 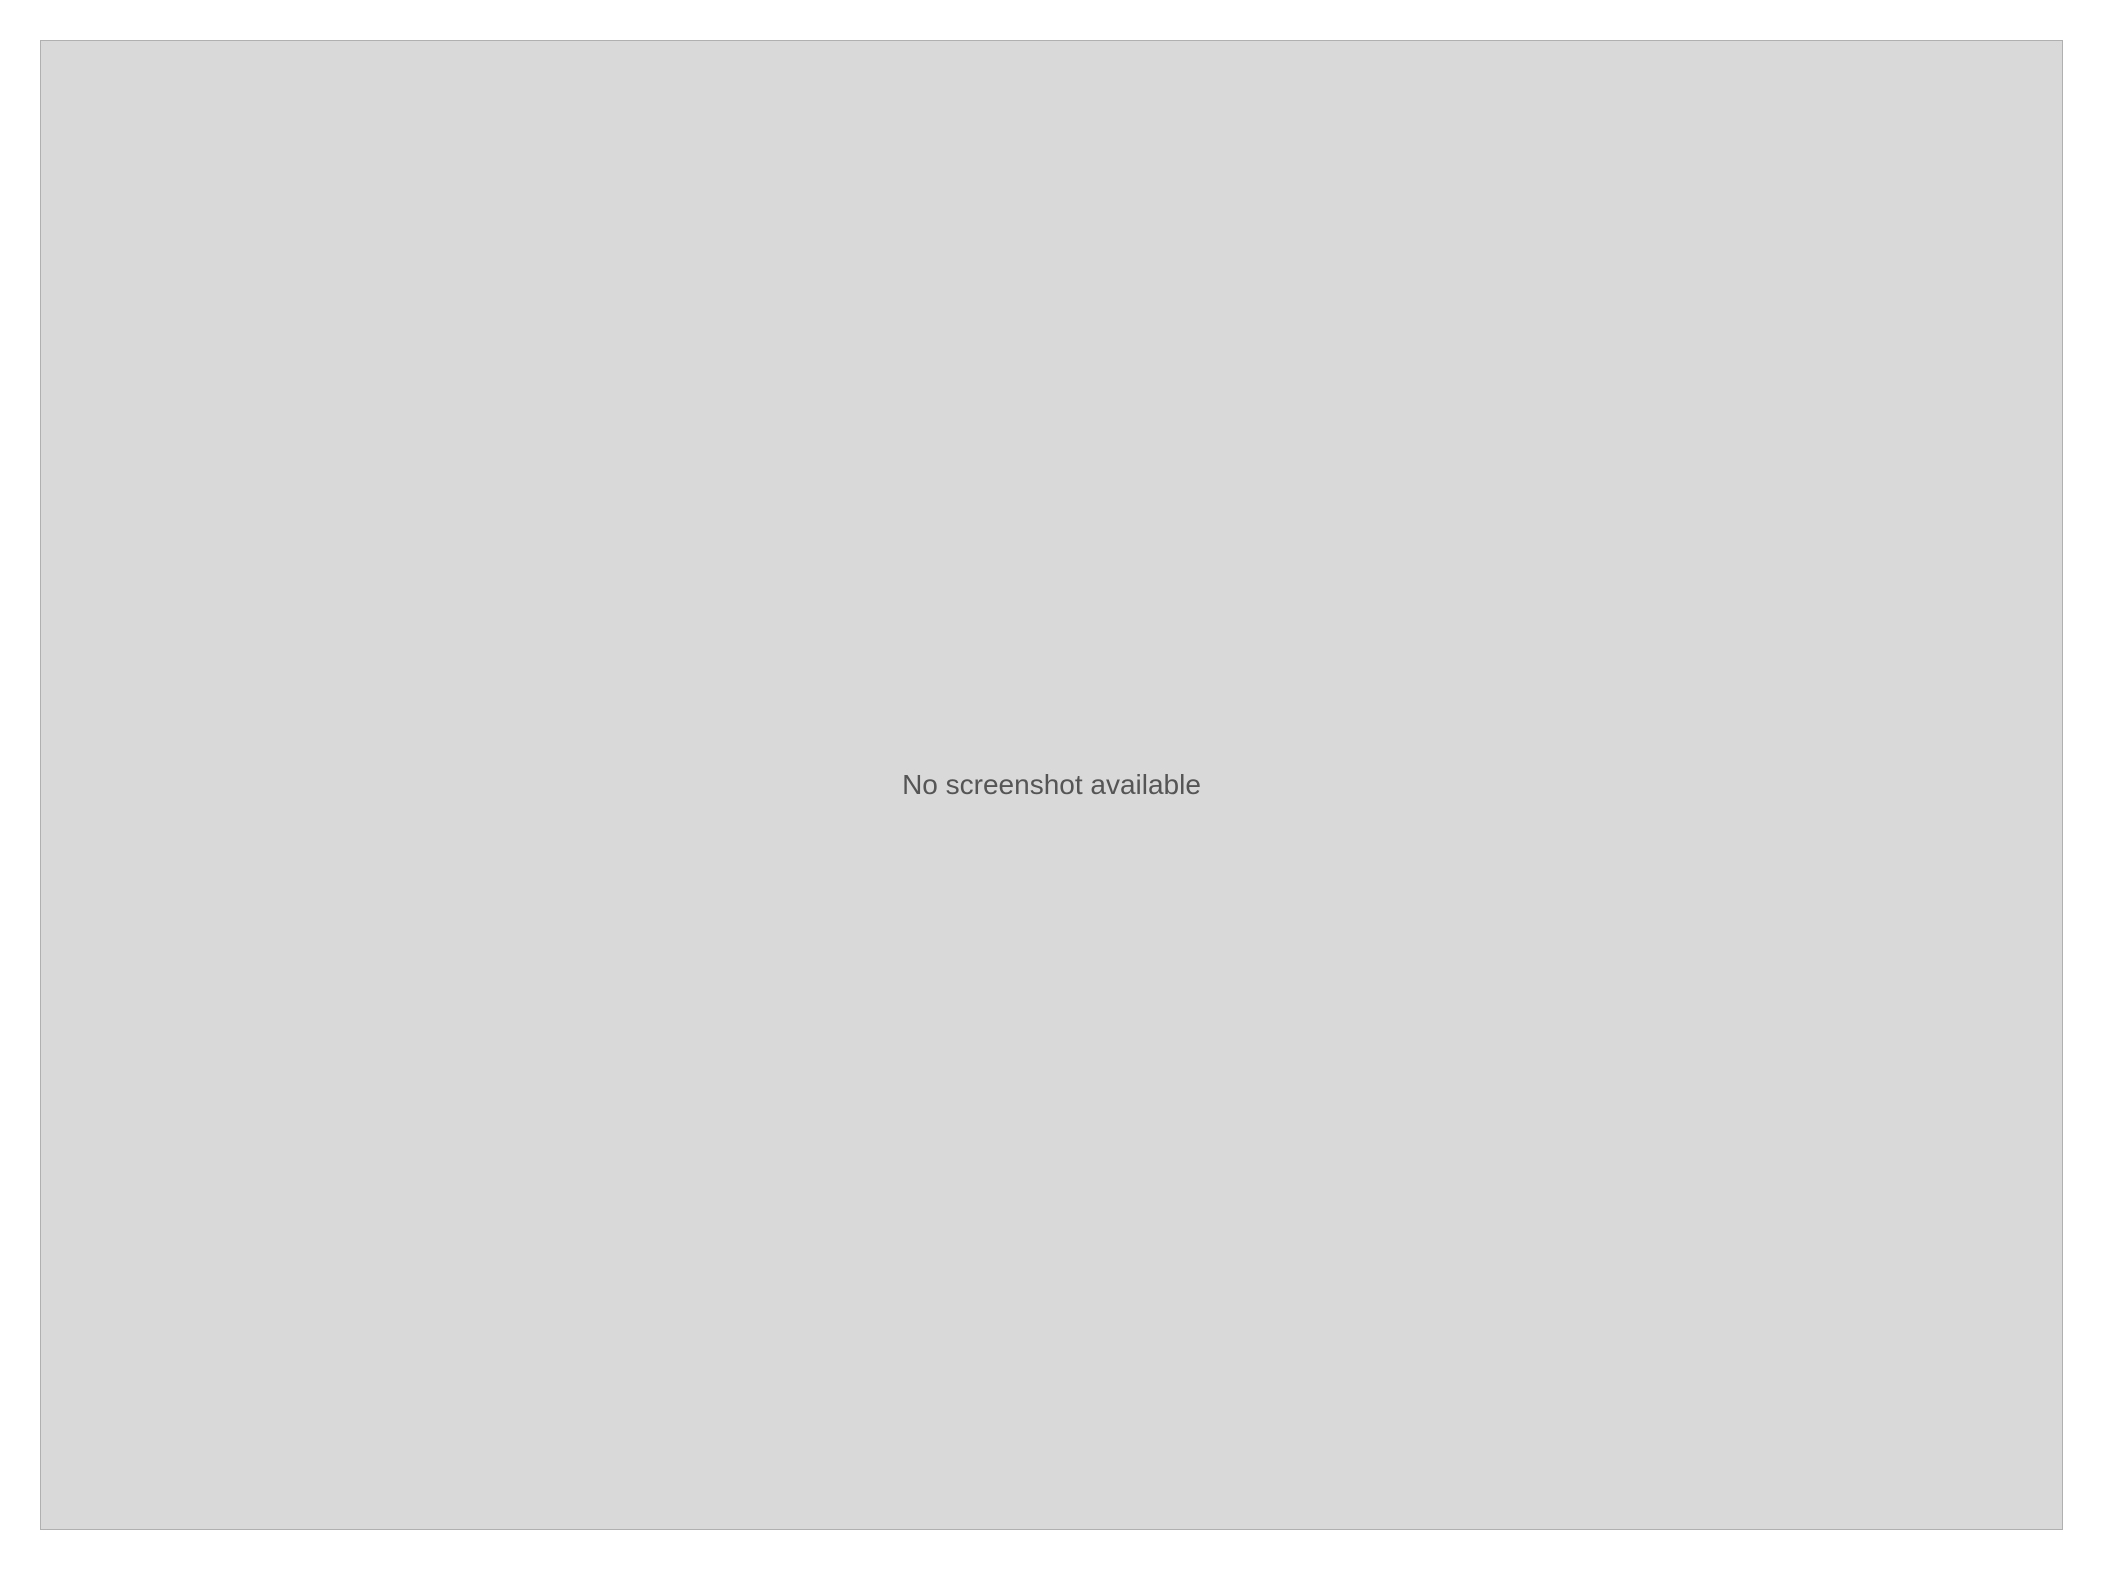 I want to click on placeholder-label: No screenshot available, so click(x=1051, y=784).